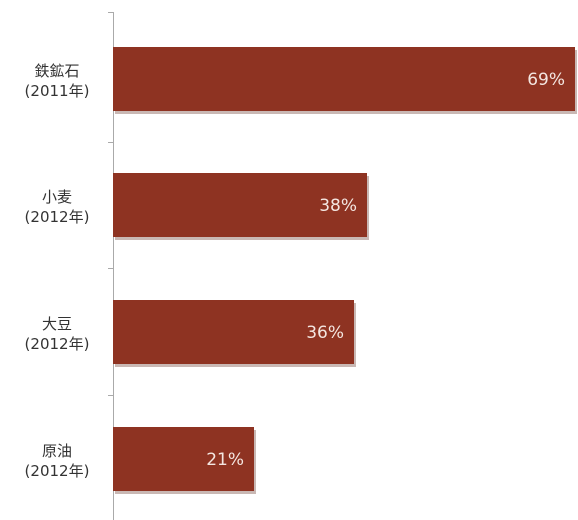 The width and height of the screenshot is (578, 520). What do you see at coordinates (57, 207) in the screenshot?
I see `category-label-2: 小麦(2012年)` at bounding box center [57, 207].